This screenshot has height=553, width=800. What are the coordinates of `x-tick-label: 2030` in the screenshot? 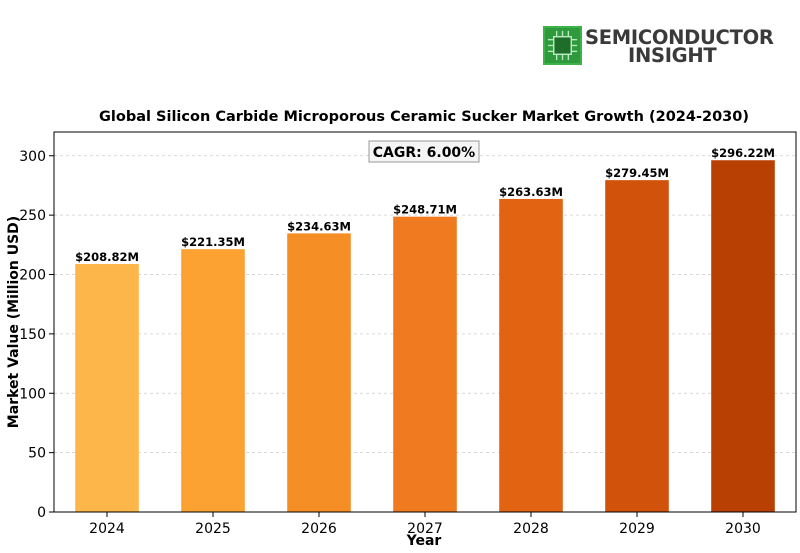 It's located at (743, 529).